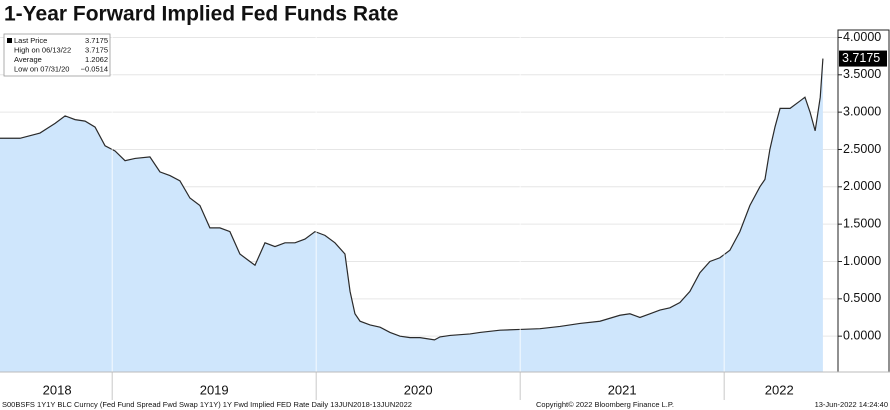 Image resolution: width=890 pixels, height=410 pixels. What do you see at coordinates (862, 298) in the screenshot?
I see `y-tick-label: 0.5000` at bounding box center [862, 298].